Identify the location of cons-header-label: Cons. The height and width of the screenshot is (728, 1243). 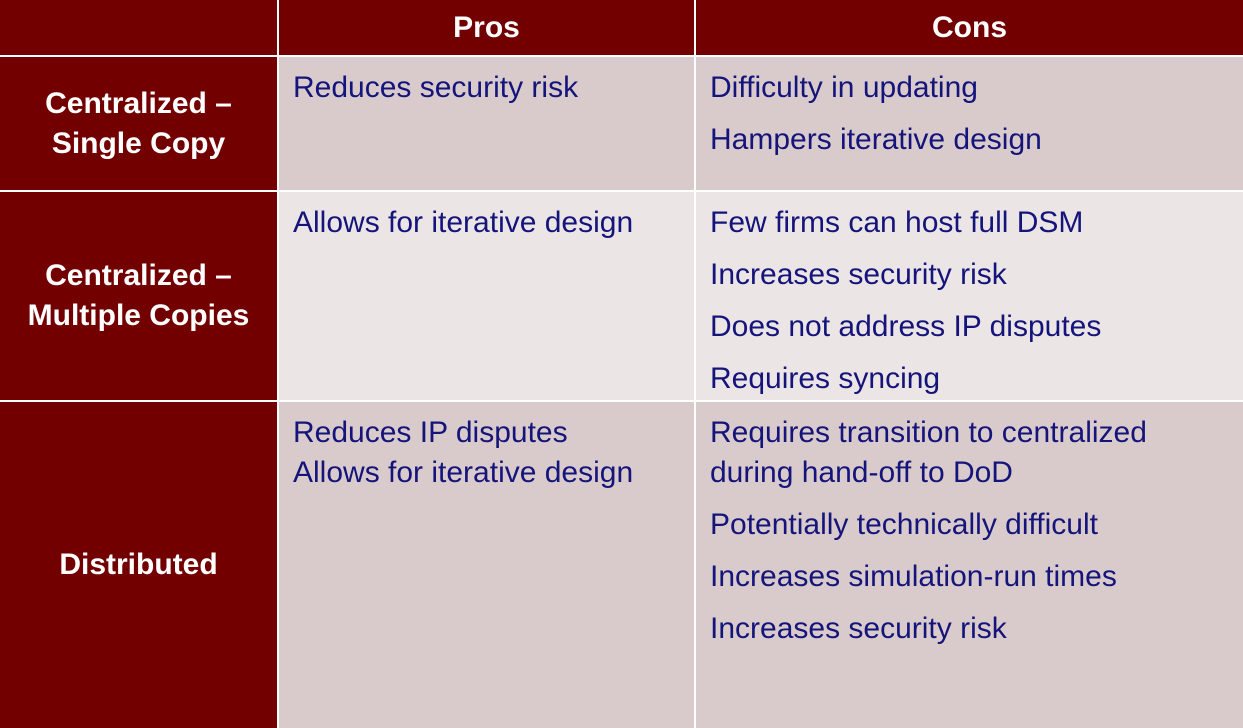
(969, 27).